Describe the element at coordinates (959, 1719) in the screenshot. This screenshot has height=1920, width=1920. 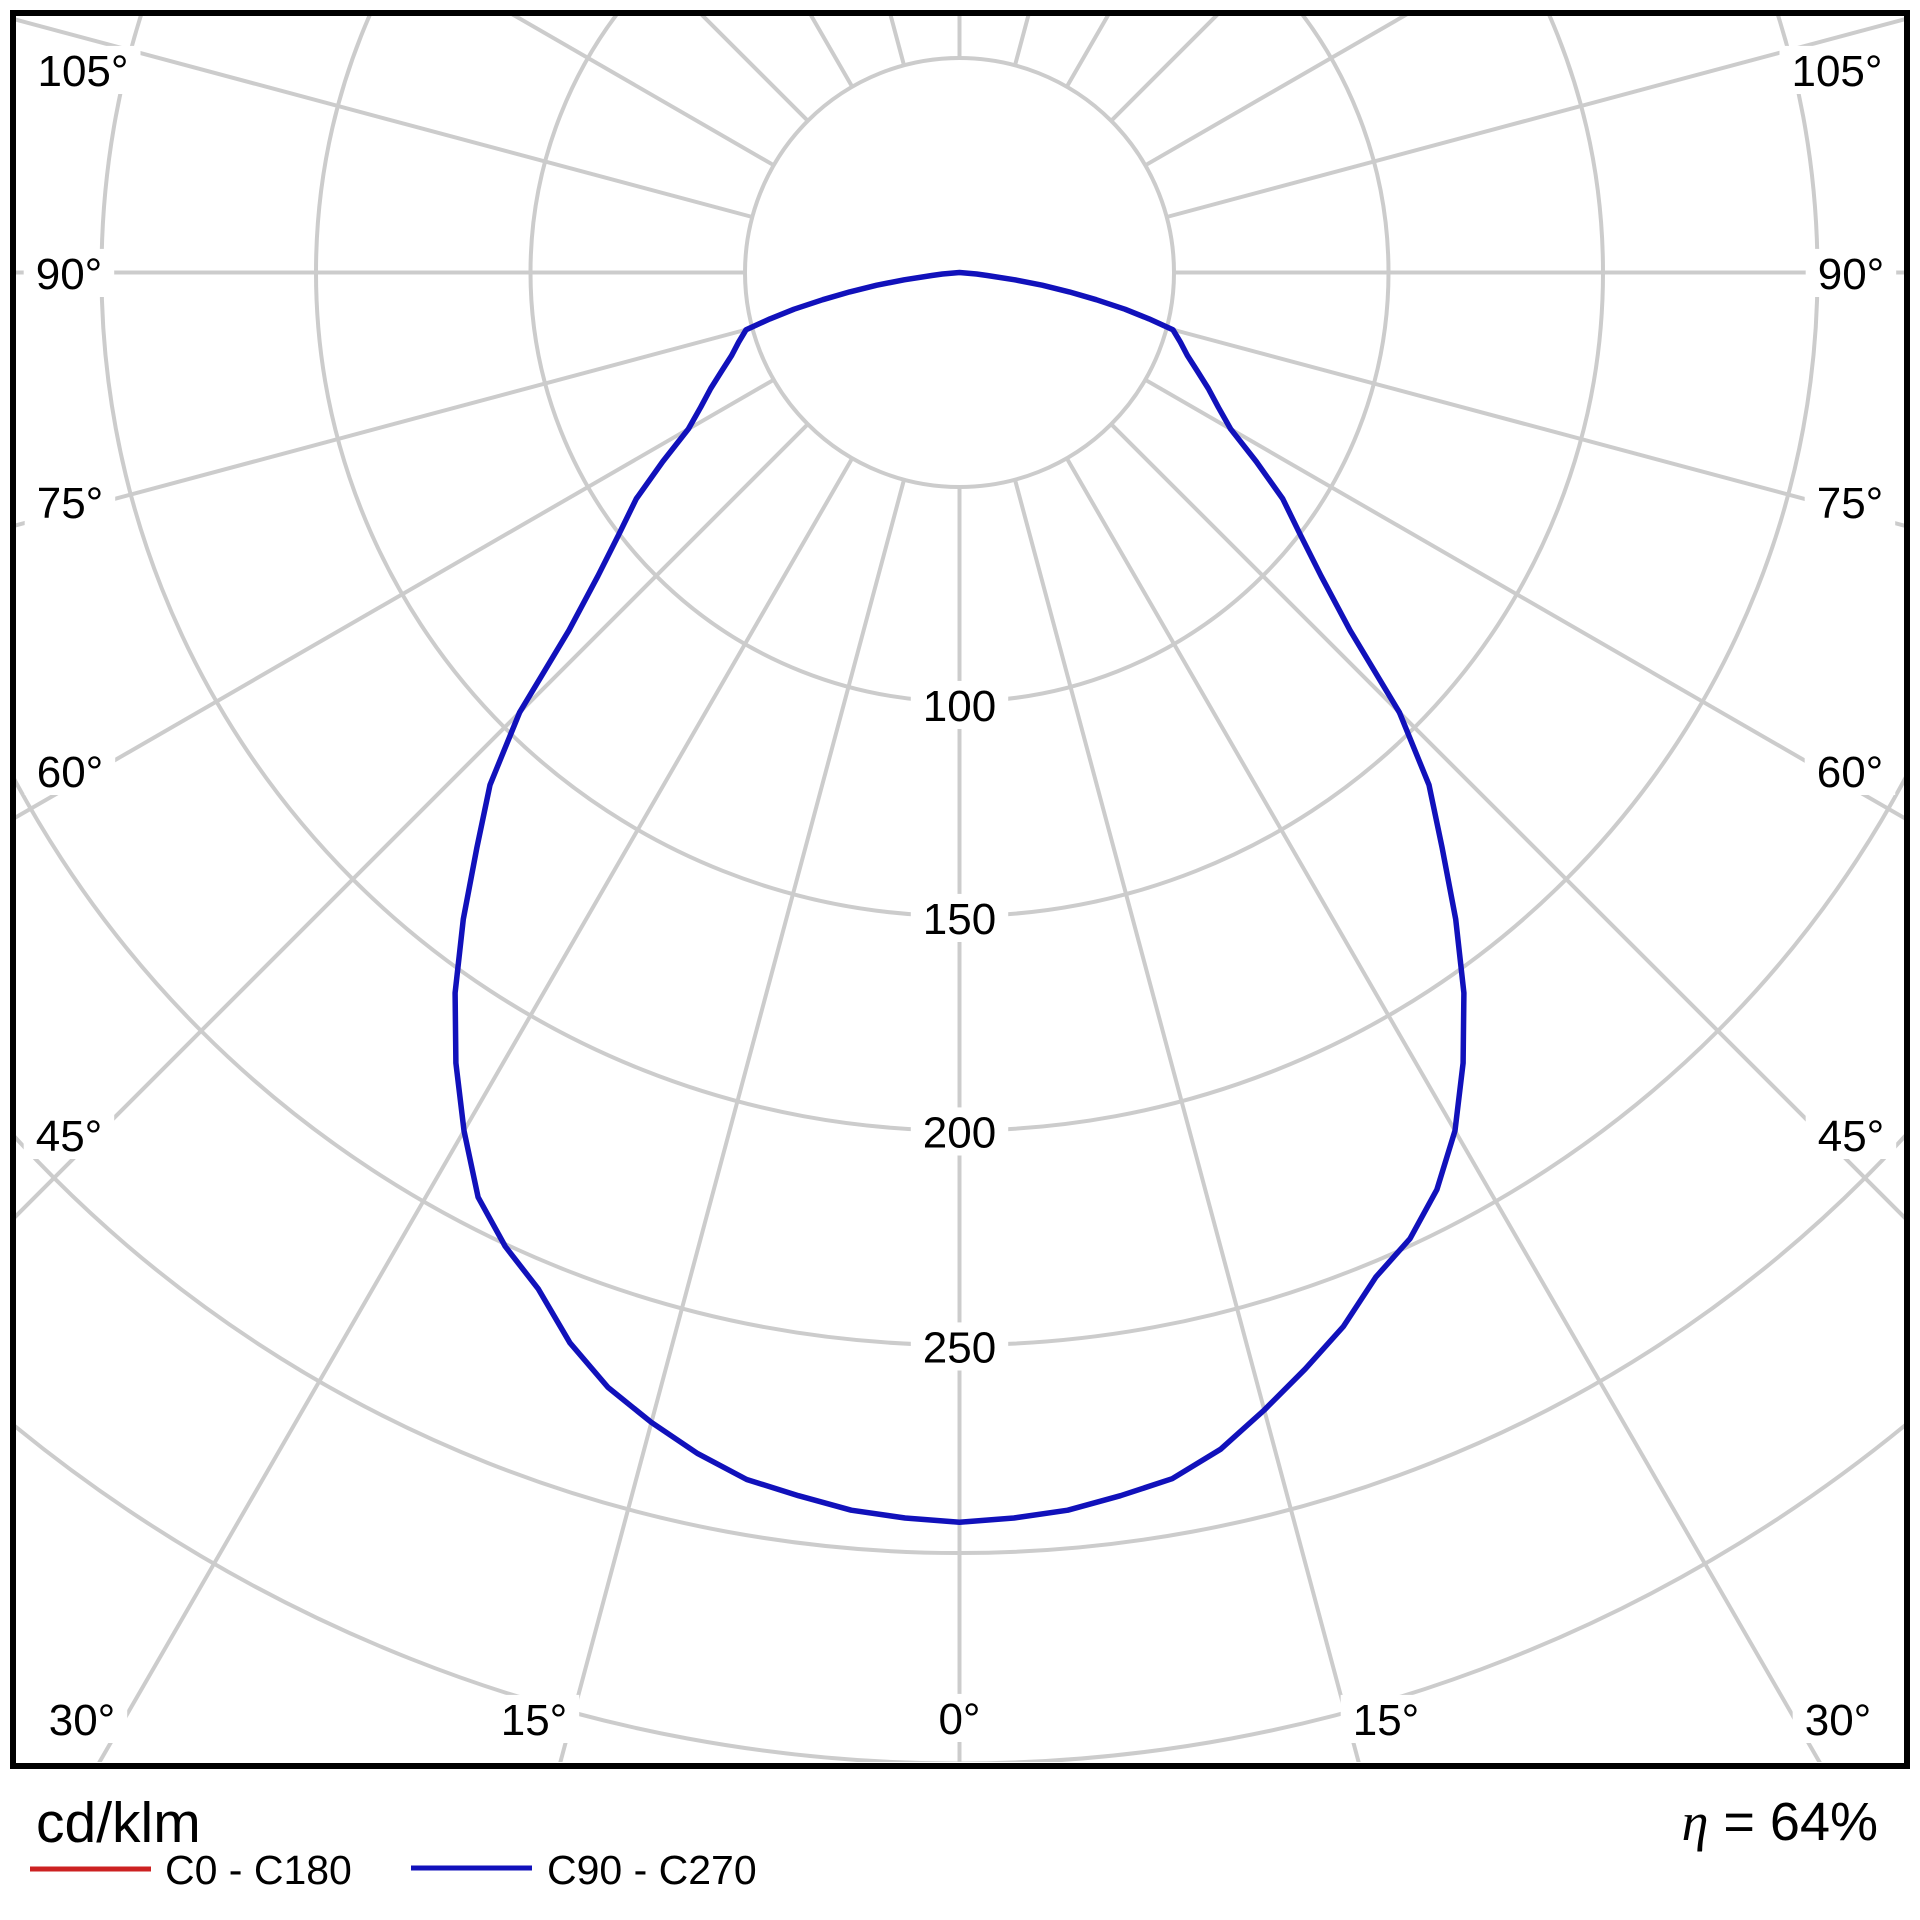
I see `svg-text: 0°` at that location.